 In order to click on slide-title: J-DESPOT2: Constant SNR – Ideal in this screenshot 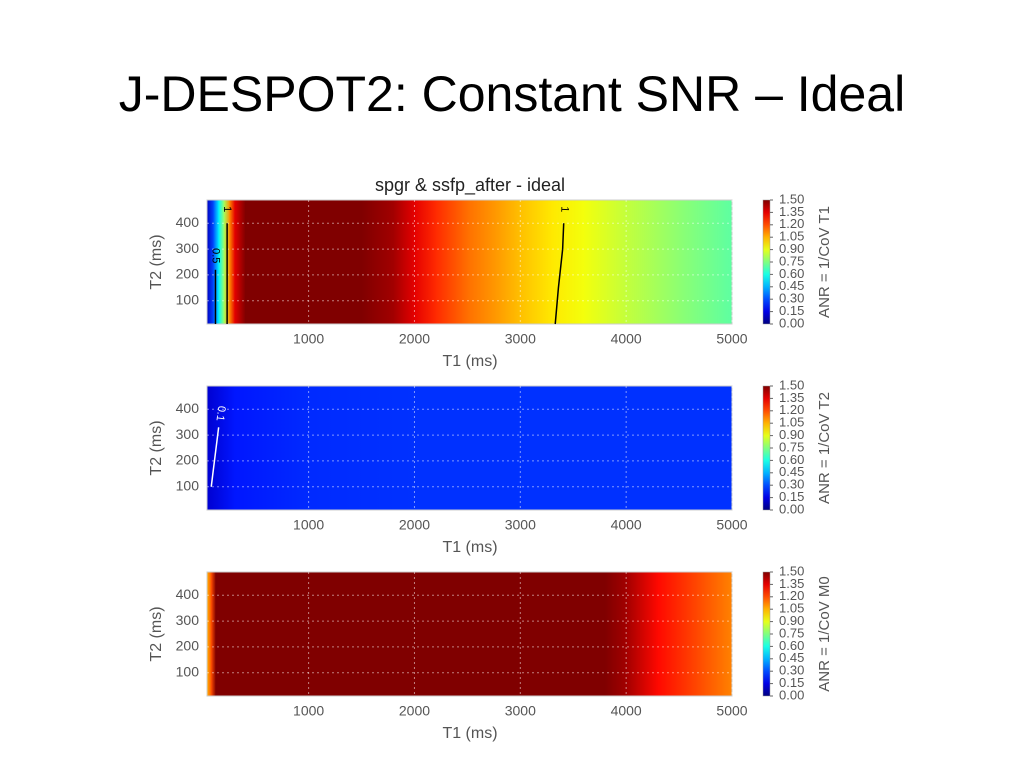, I will do `click(512, 94)`.